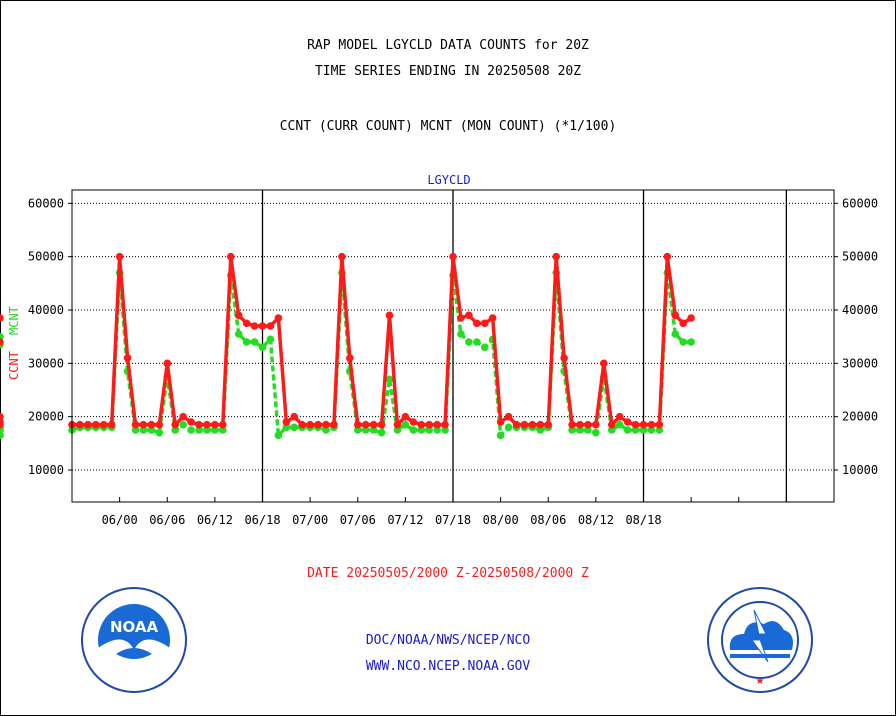 The image size is (896, 716). I want to click on y-tick-label-left: 30000, so click(46, 363).